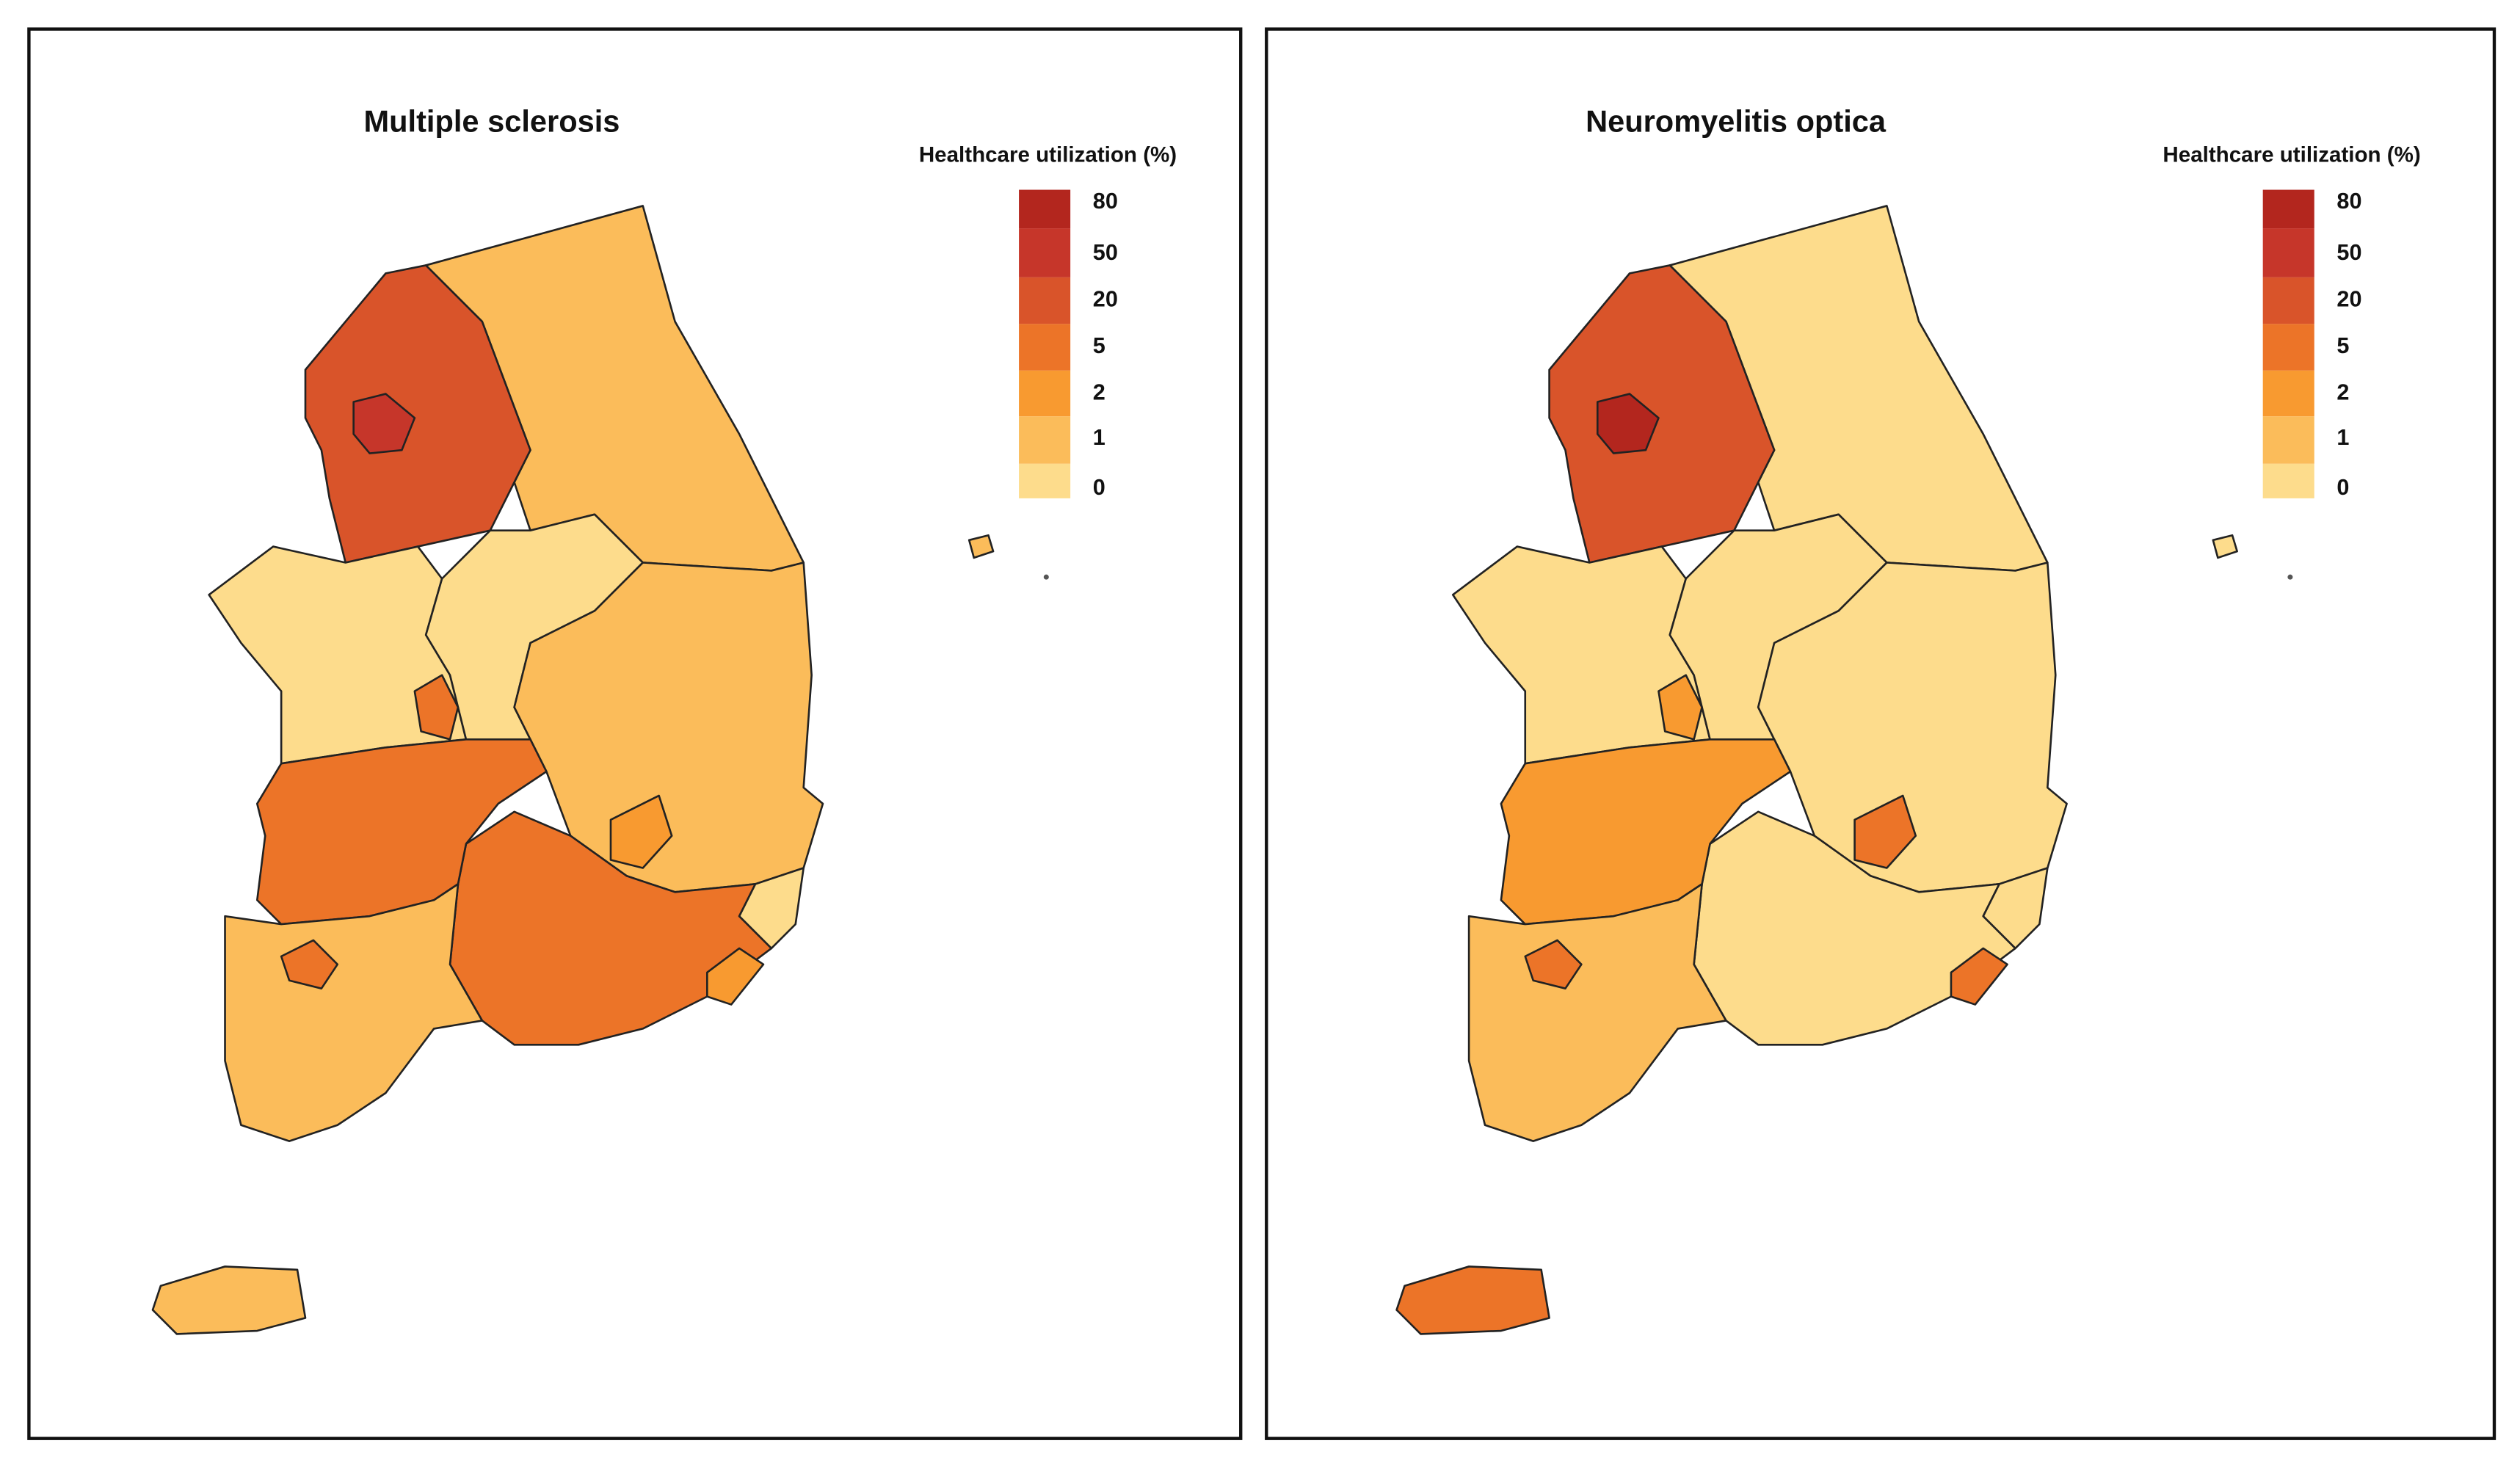 The width and height of the screenshot is (2520, 1482). What do you see at coordinates (1737, 121) in the screenshot?
I see `panel-title: Neuromyelitis optica` at bounding box center [1737, 121].